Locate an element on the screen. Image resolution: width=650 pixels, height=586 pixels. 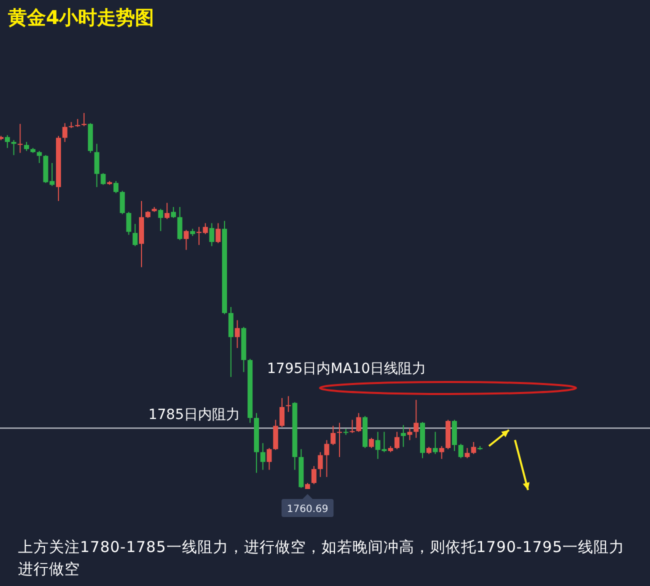
annotation: 1760.69 is located at coordinates (307, 509).